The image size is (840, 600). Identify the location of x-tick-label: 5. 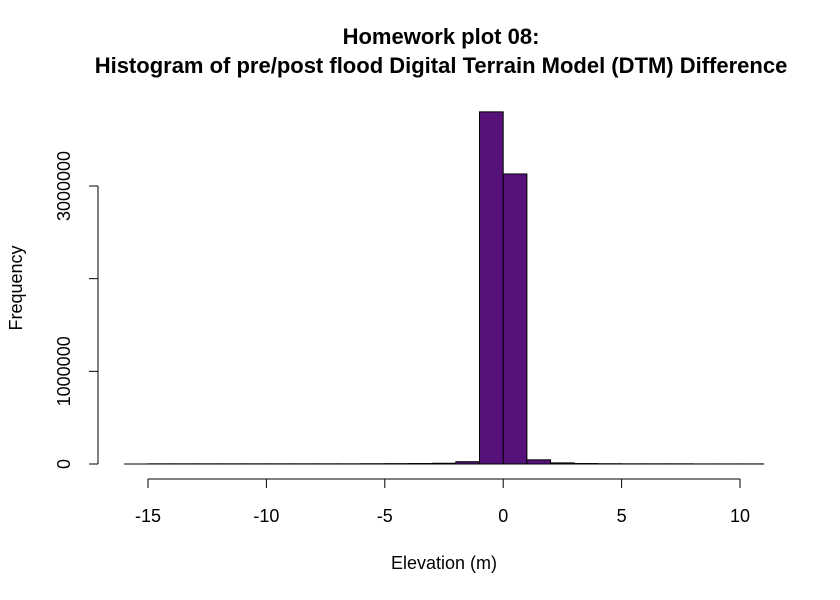
(622, 516).